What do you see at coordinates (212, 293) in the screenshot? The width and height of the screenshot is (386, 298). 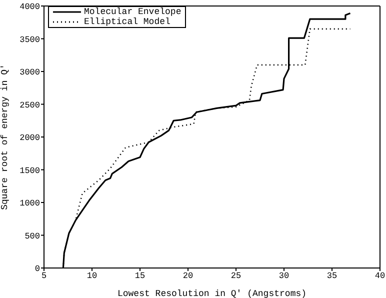 I see `x-axis-title: Lowest Resolution in Q′ (Angstroms)` at bounding box center [212, 293].